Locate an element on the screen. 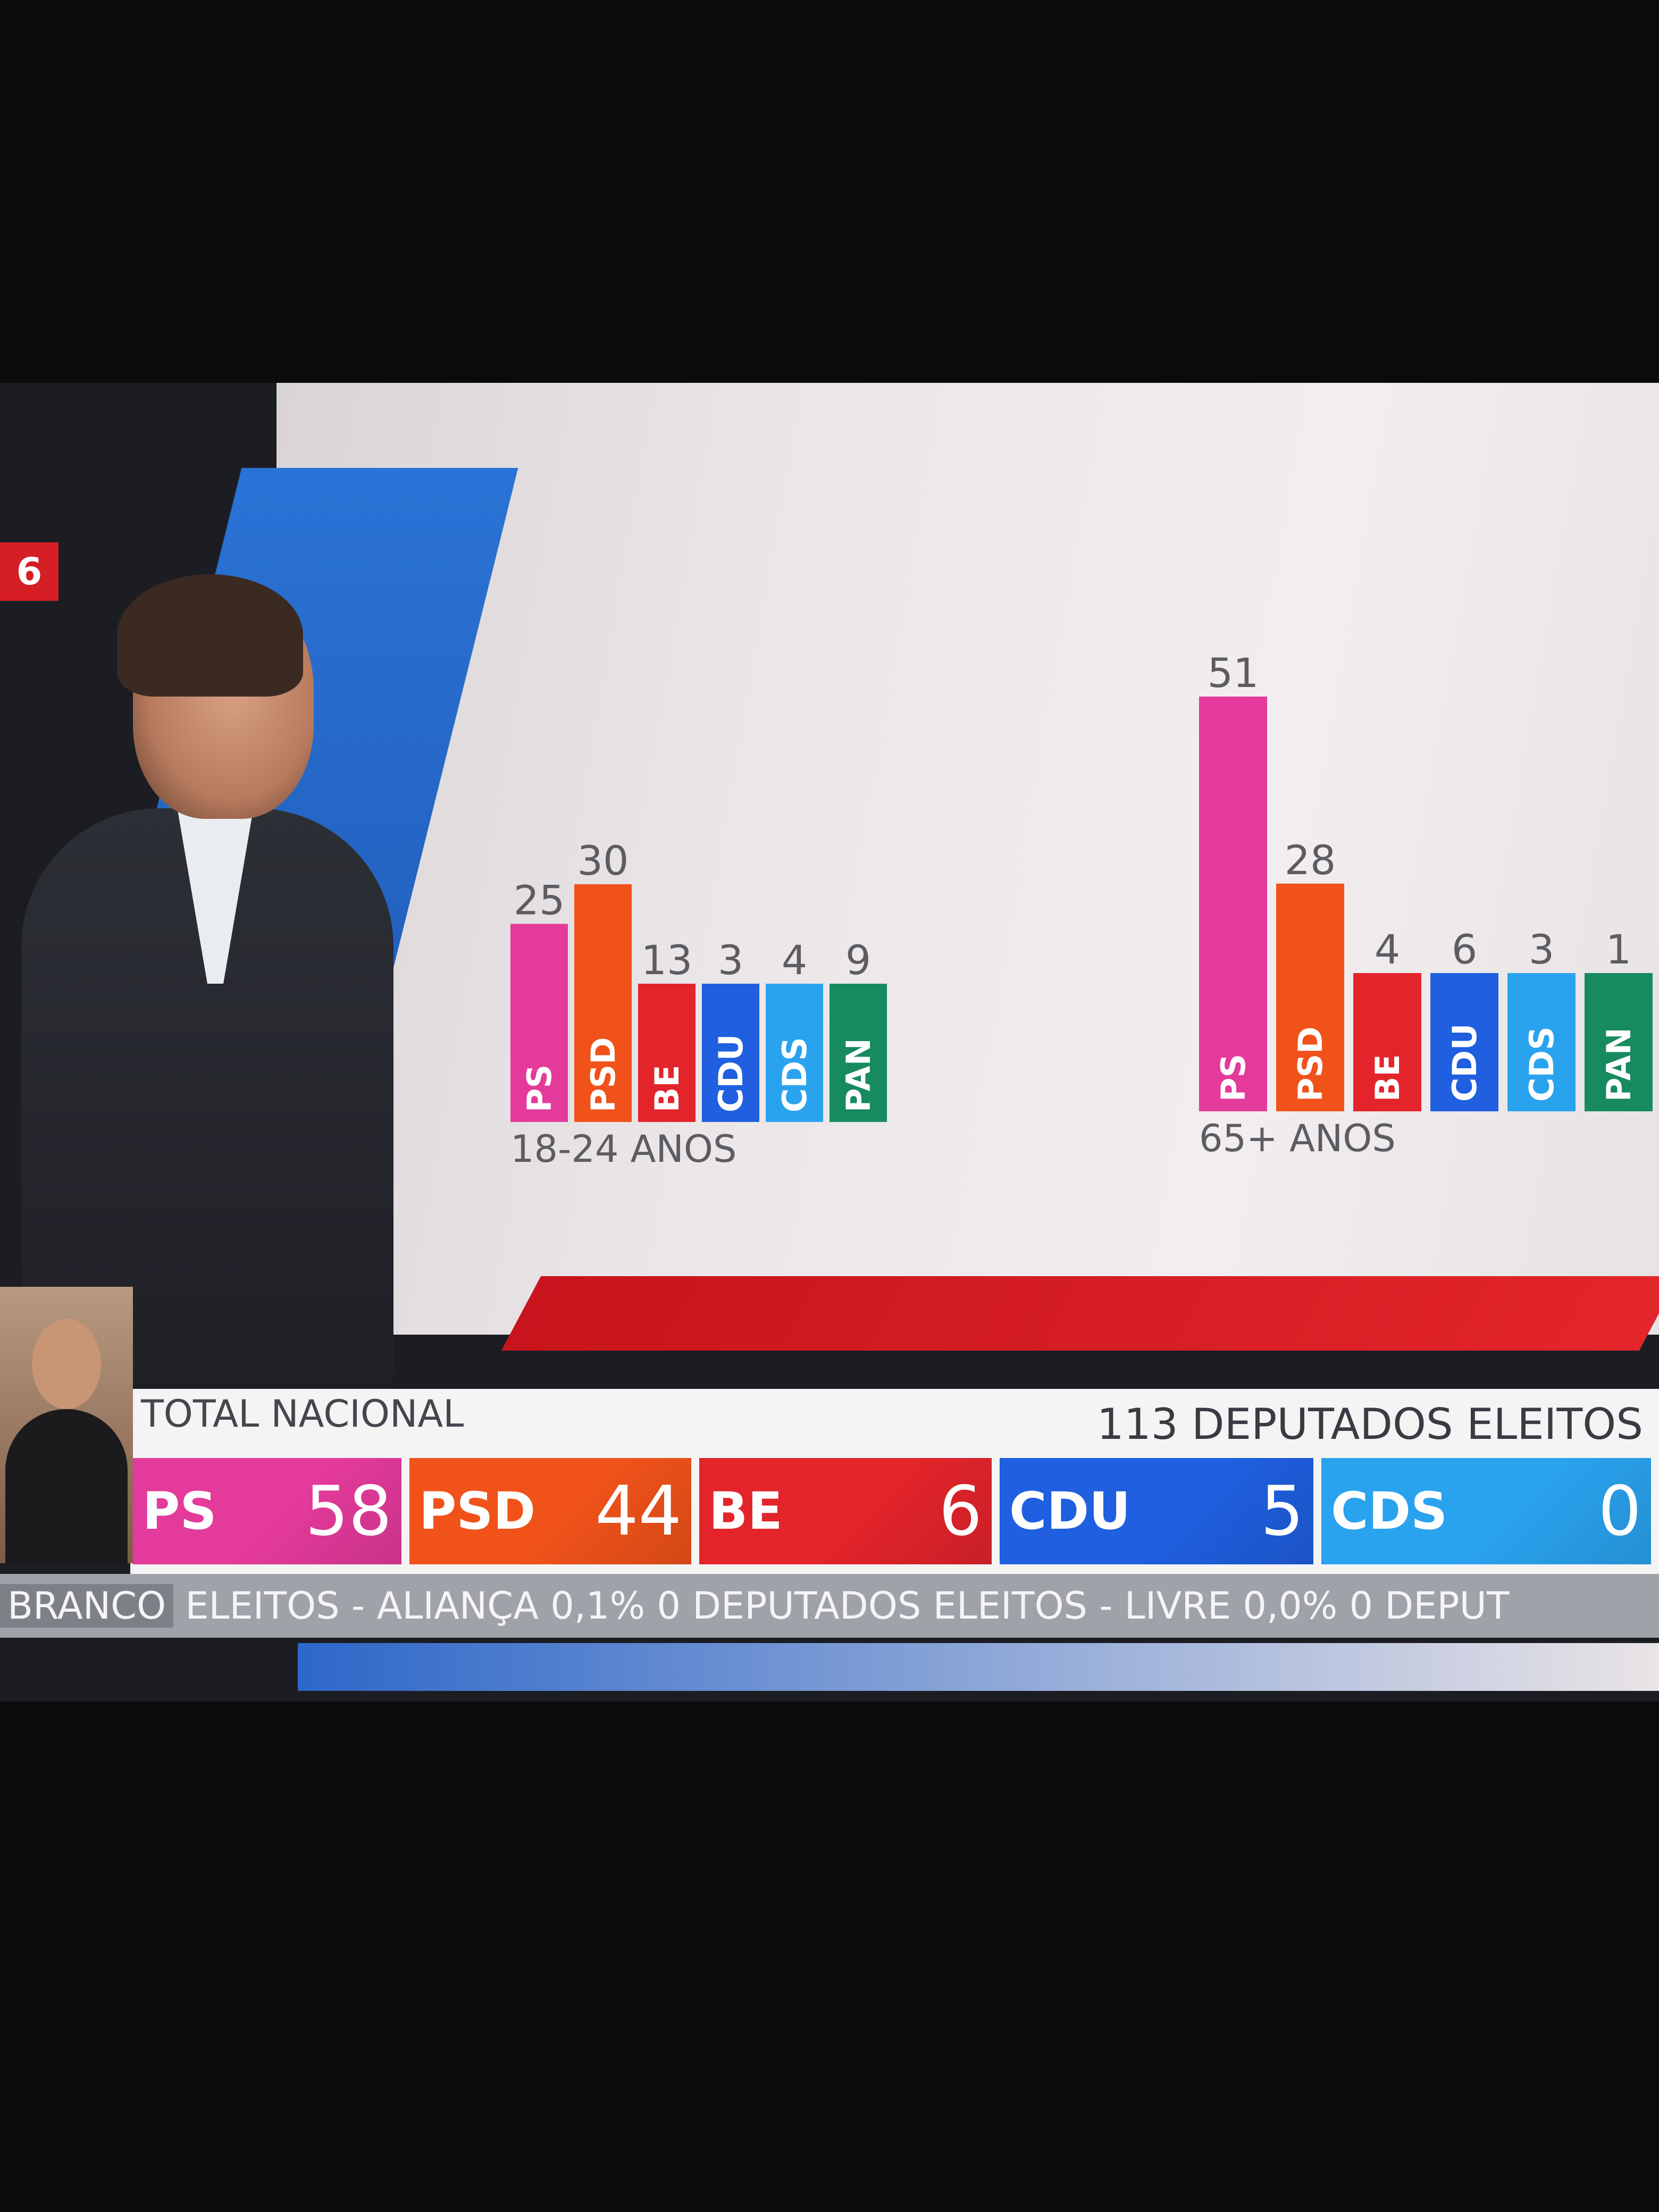 The width and height of the screenshot is (1659, 2212). bar-value-label: 6 is located at coordinates (1464, 949).